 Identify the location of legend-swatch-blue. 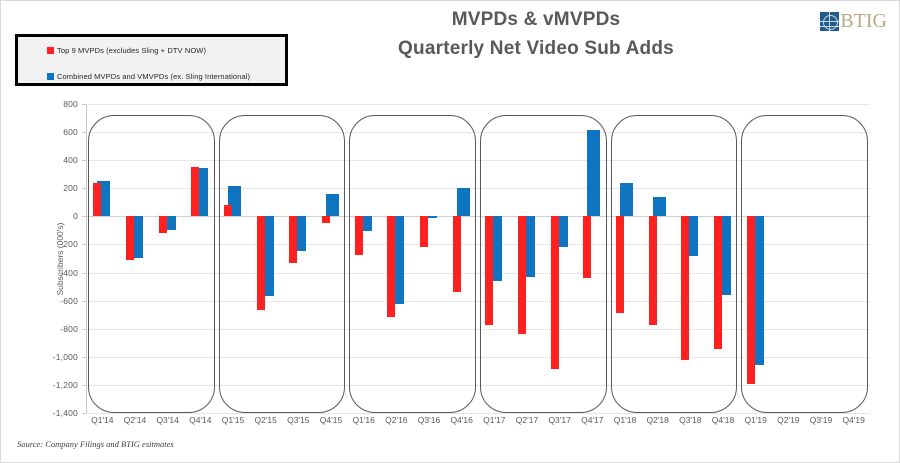
(50, 76).